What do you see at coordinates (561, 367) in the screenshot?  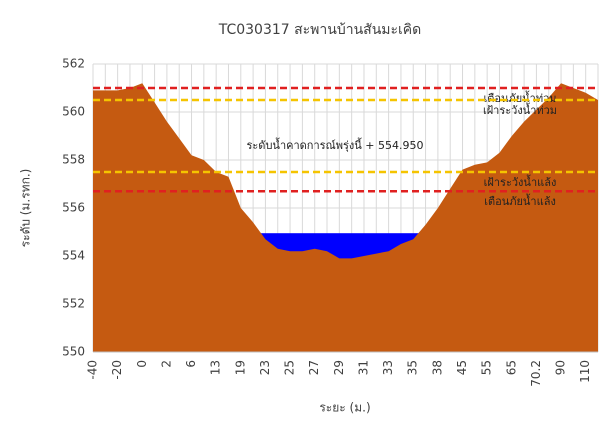 I see `x-tick-label: 90` at bounding box center [561, 367].